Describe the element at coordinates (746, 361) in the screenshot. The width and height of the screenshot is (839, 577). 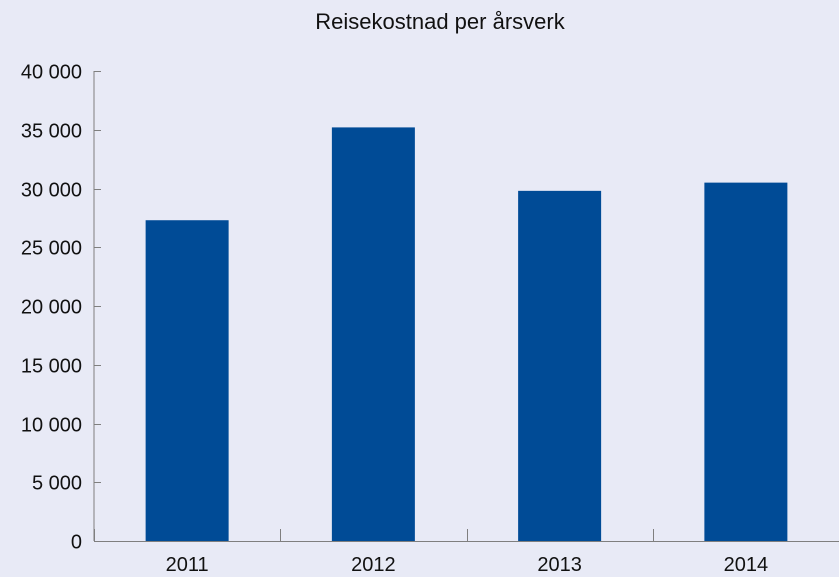
I see `bar-2014` at that location.